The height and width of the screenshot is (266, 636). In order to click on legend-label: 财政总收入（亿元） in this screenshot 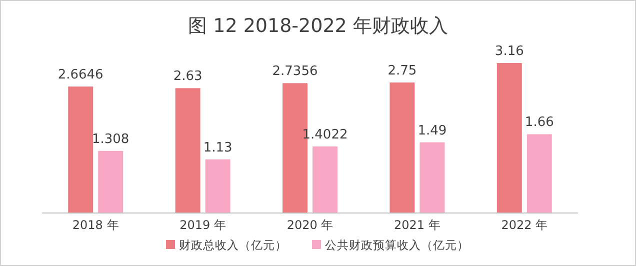, I will do `click(233, 245)`.